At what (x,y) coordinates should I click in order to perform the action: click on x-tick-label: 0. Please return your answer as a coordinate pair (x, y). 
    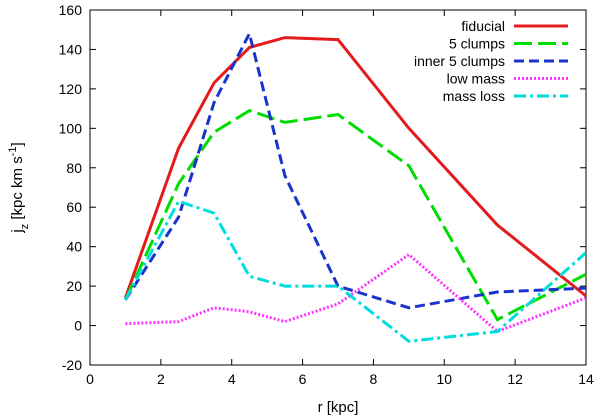
    Looking at the image, I should click on (90, 379).